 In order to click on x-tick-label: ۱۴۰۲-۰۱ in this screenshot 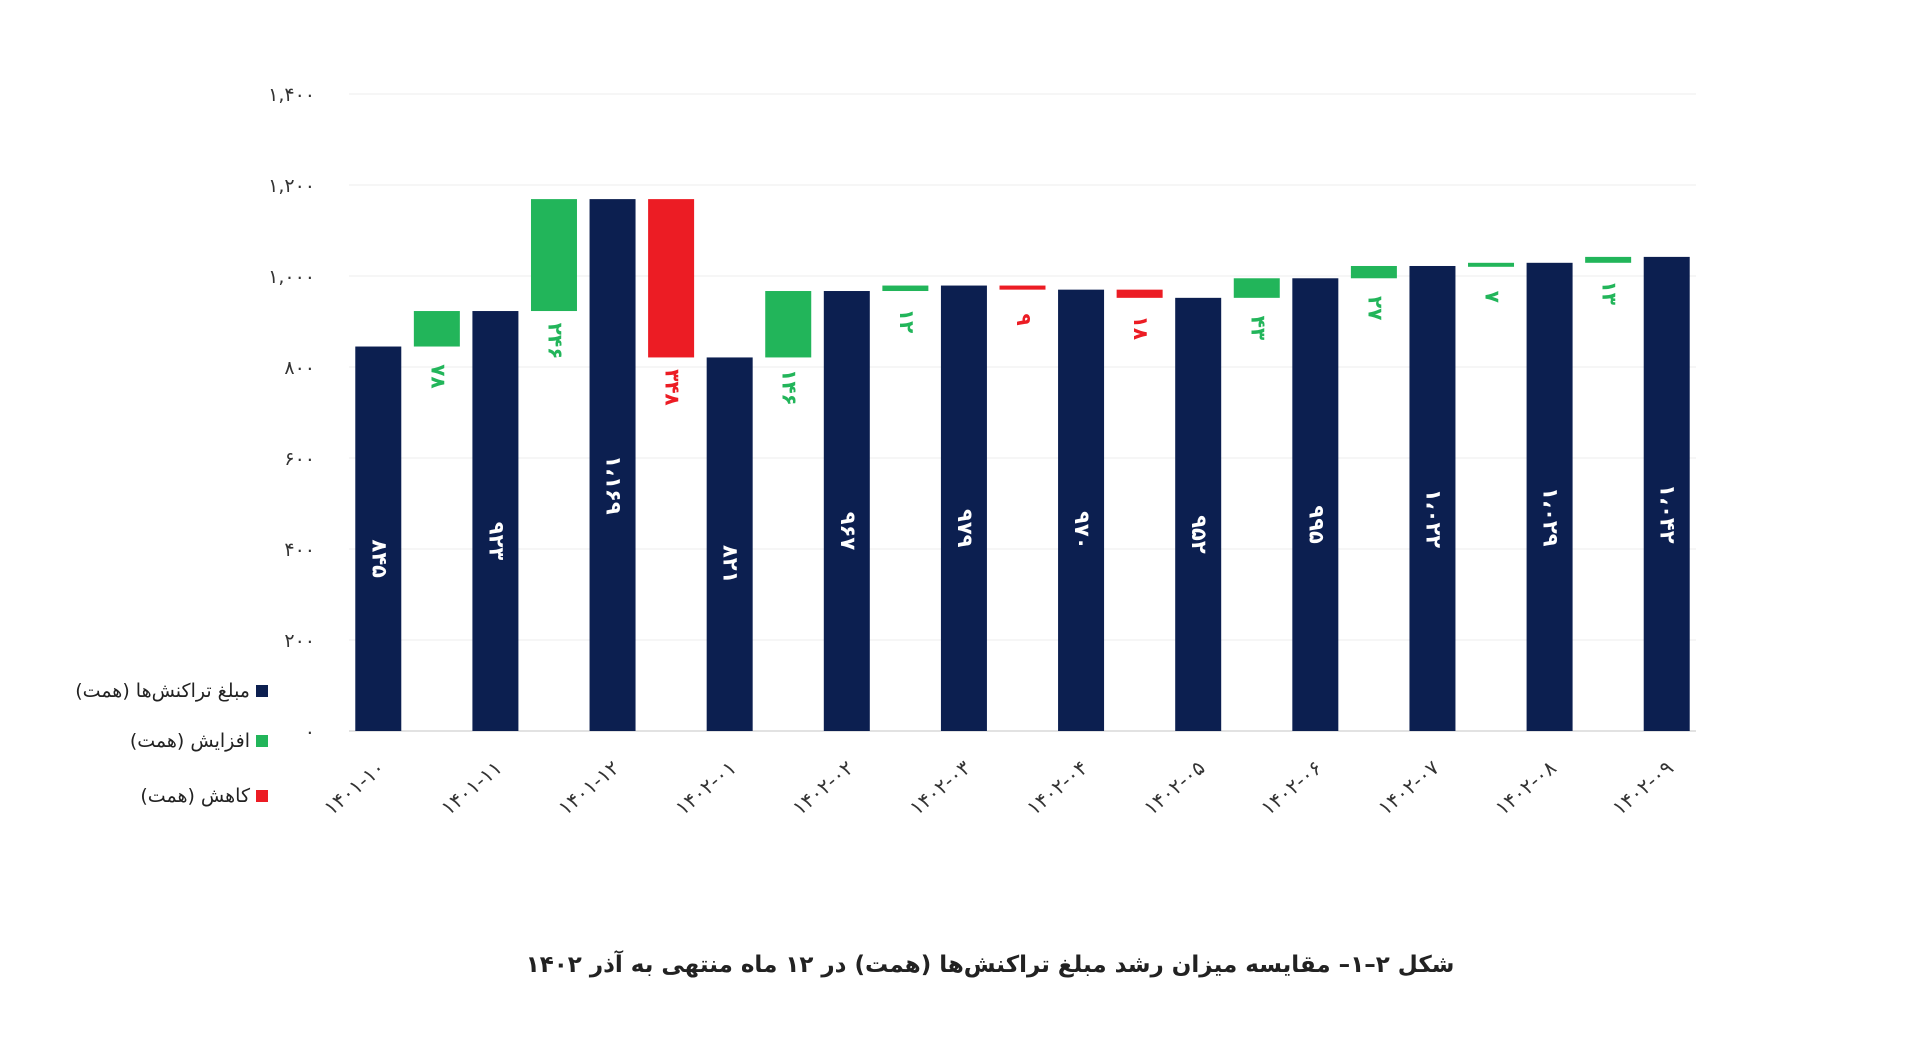, I will do `click(706, 787)`.